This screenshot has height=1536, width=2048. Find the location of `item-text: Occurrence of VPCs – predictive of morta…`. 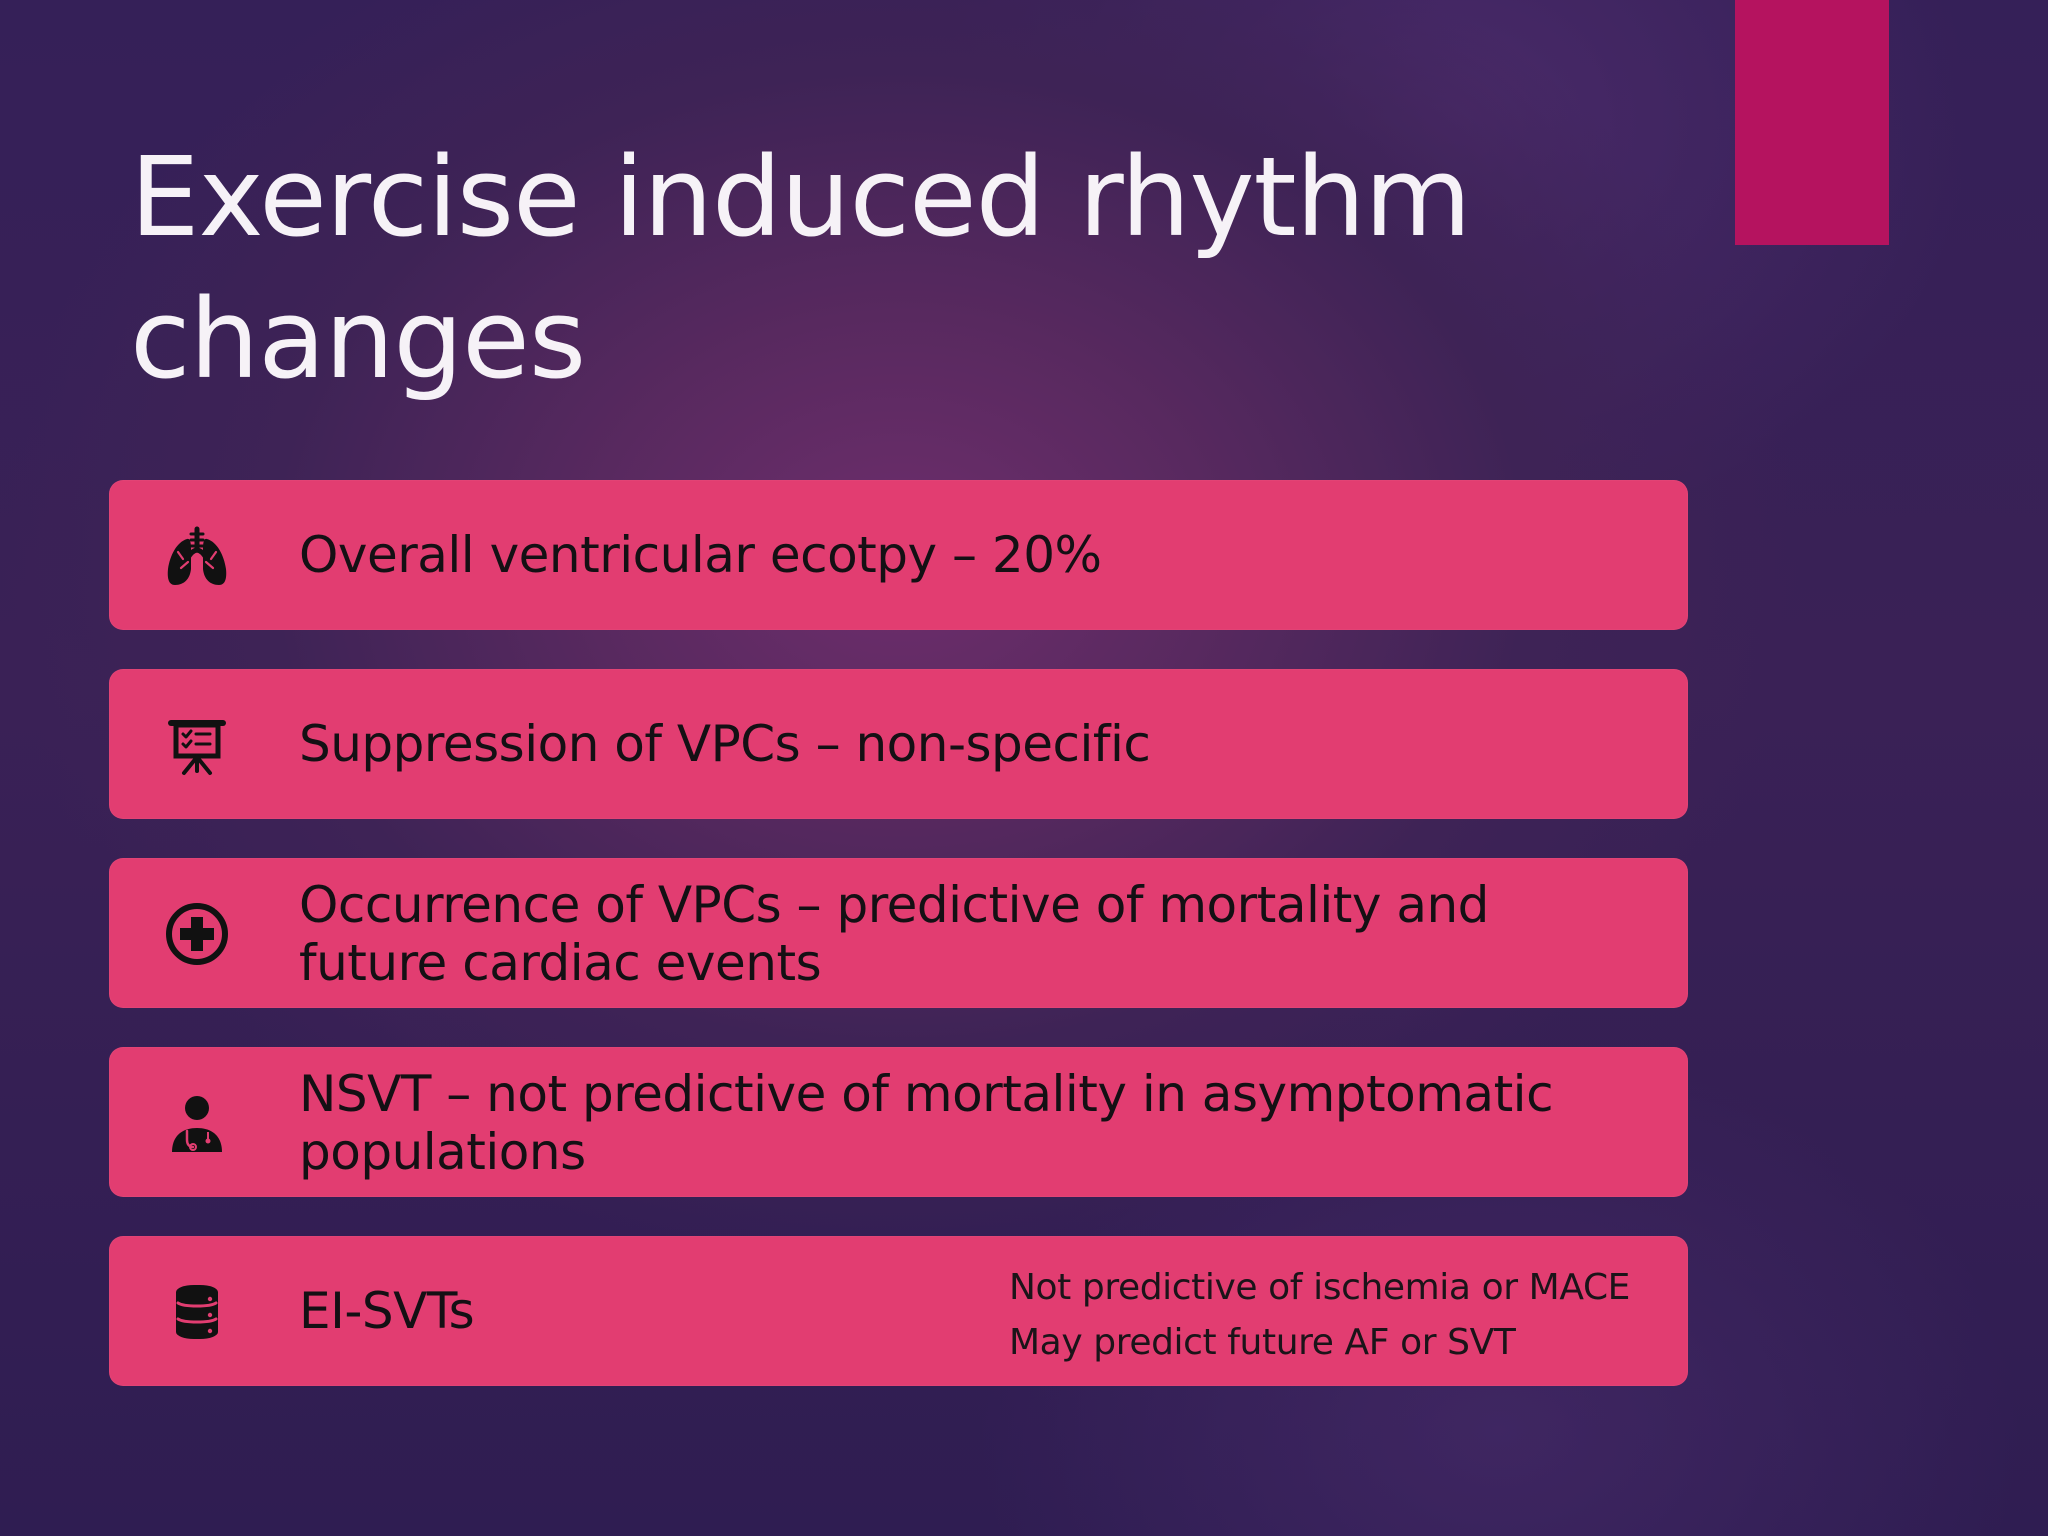

item-text: Occurrence of VPCs – predictive of morta… is located at coordinates (894, 934).